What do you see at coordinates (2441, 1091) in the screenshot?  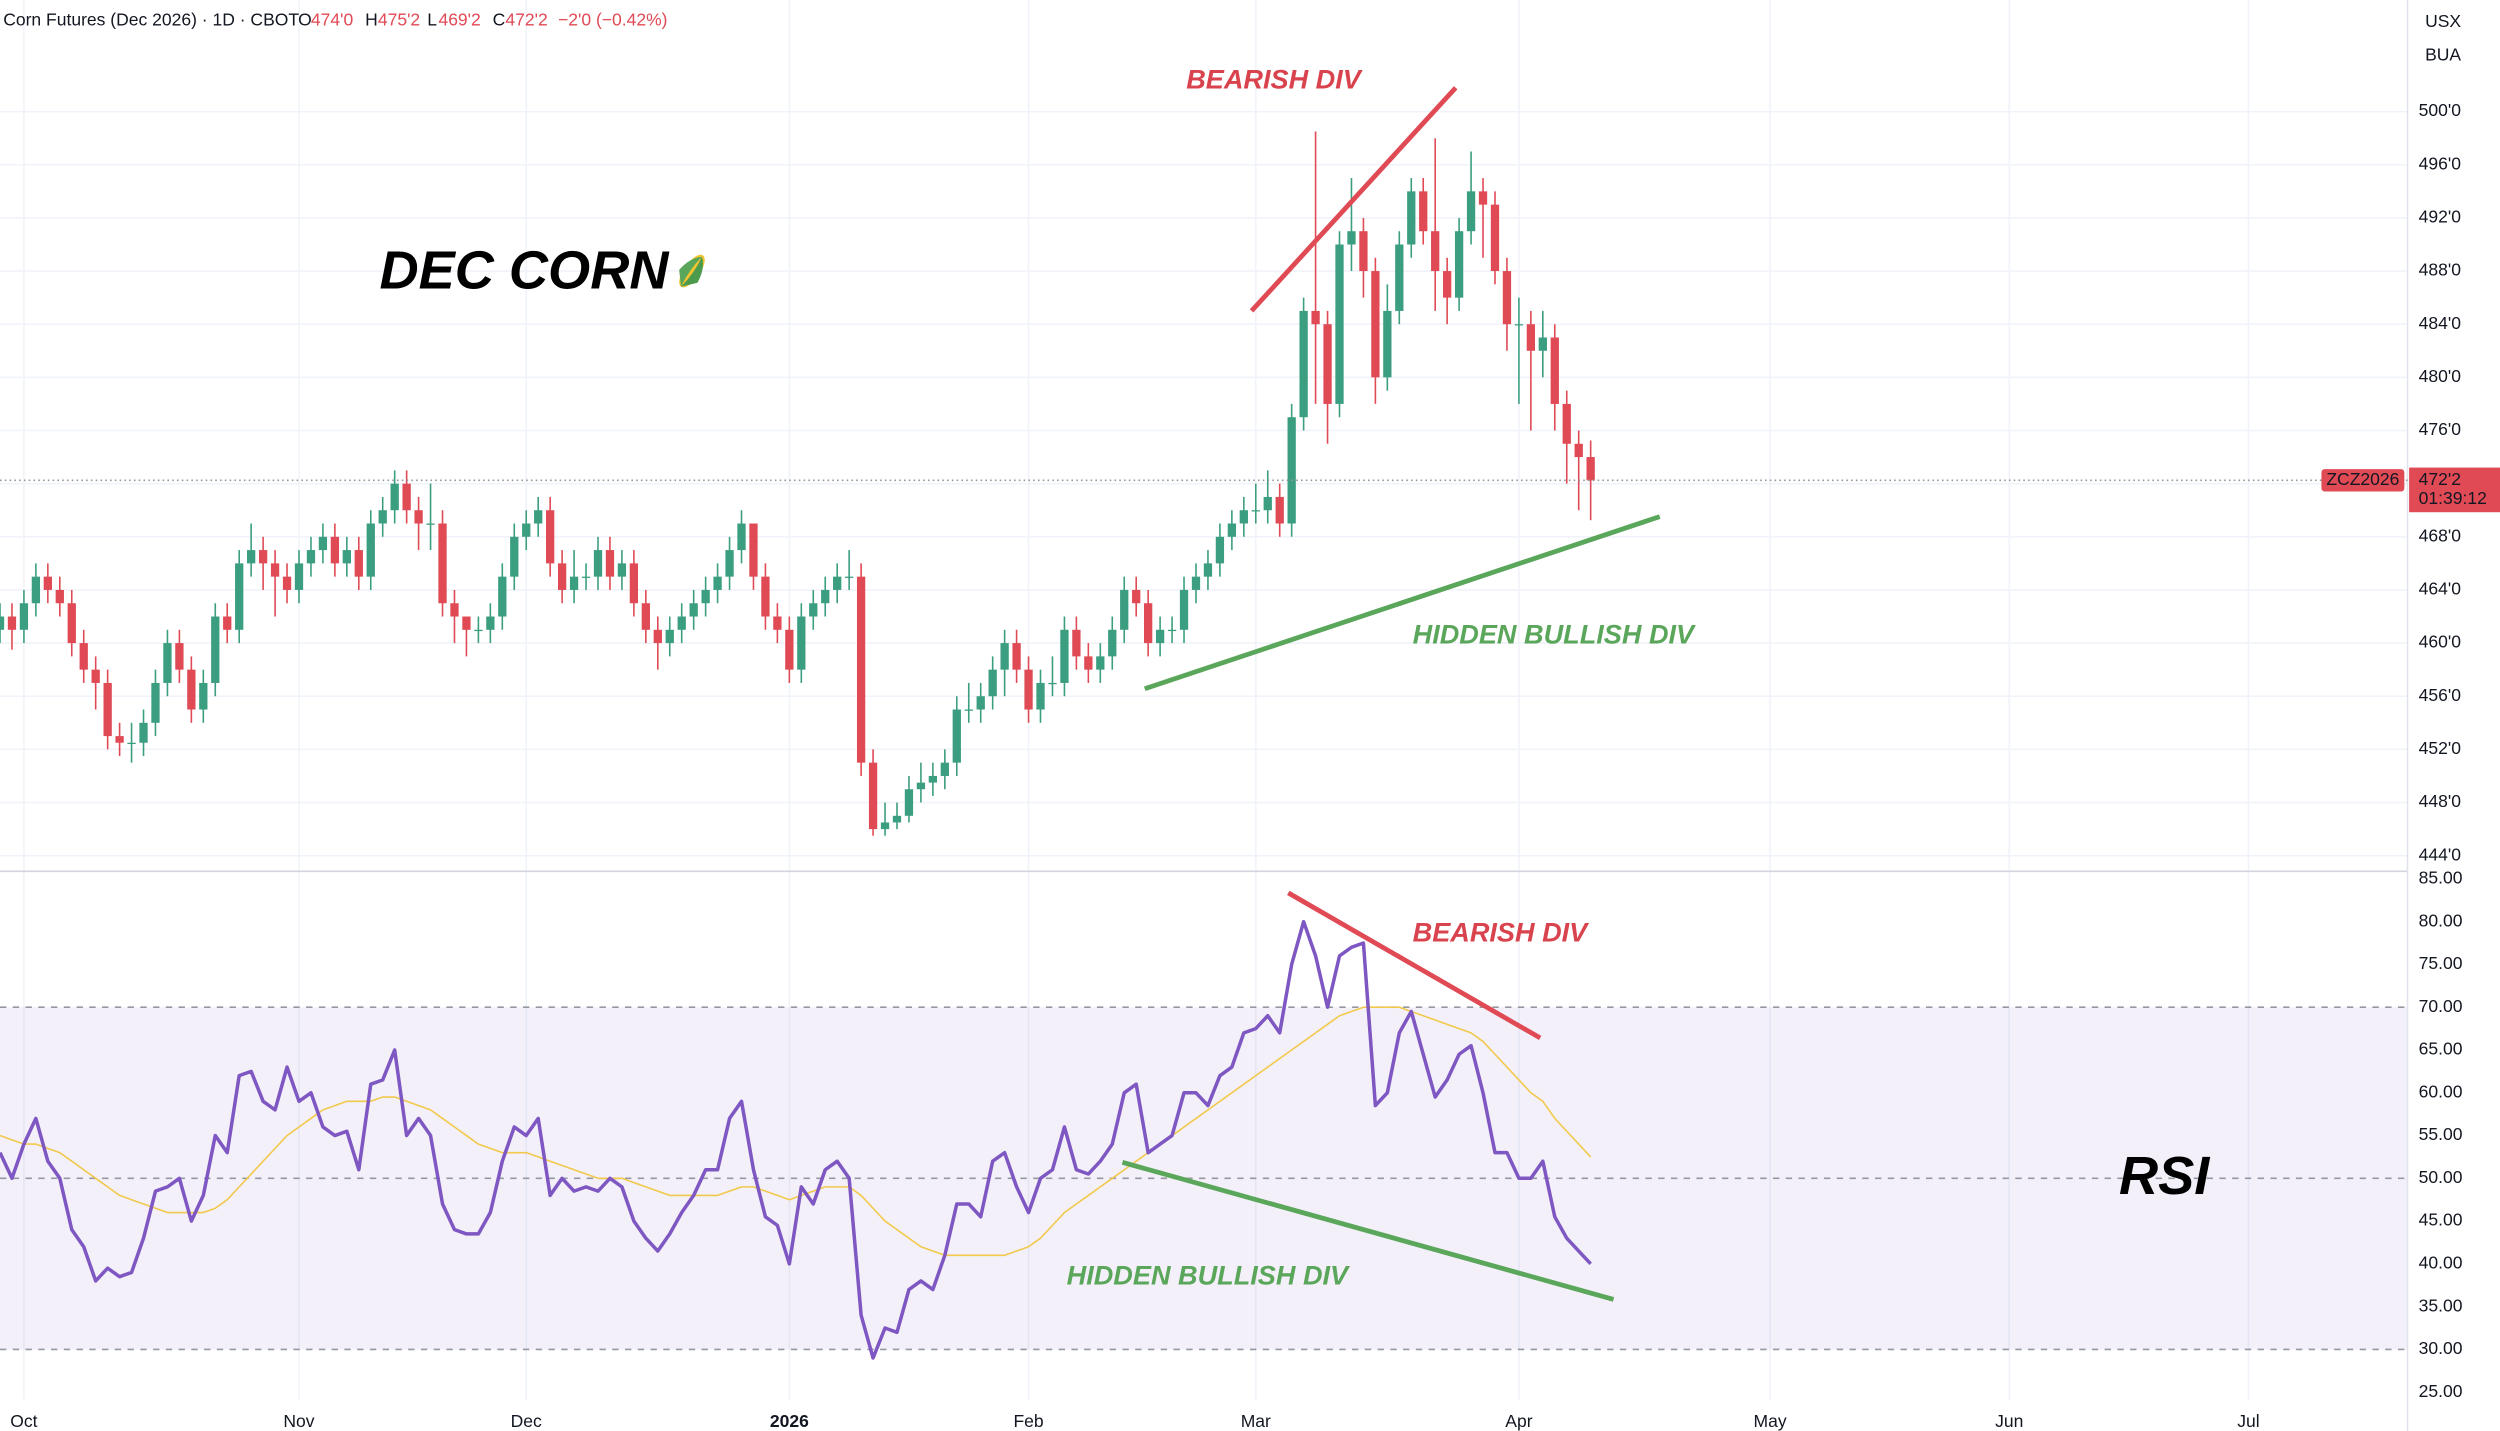 I see `y-tick-label: 60.00` at bounding box center [2441, 1091].